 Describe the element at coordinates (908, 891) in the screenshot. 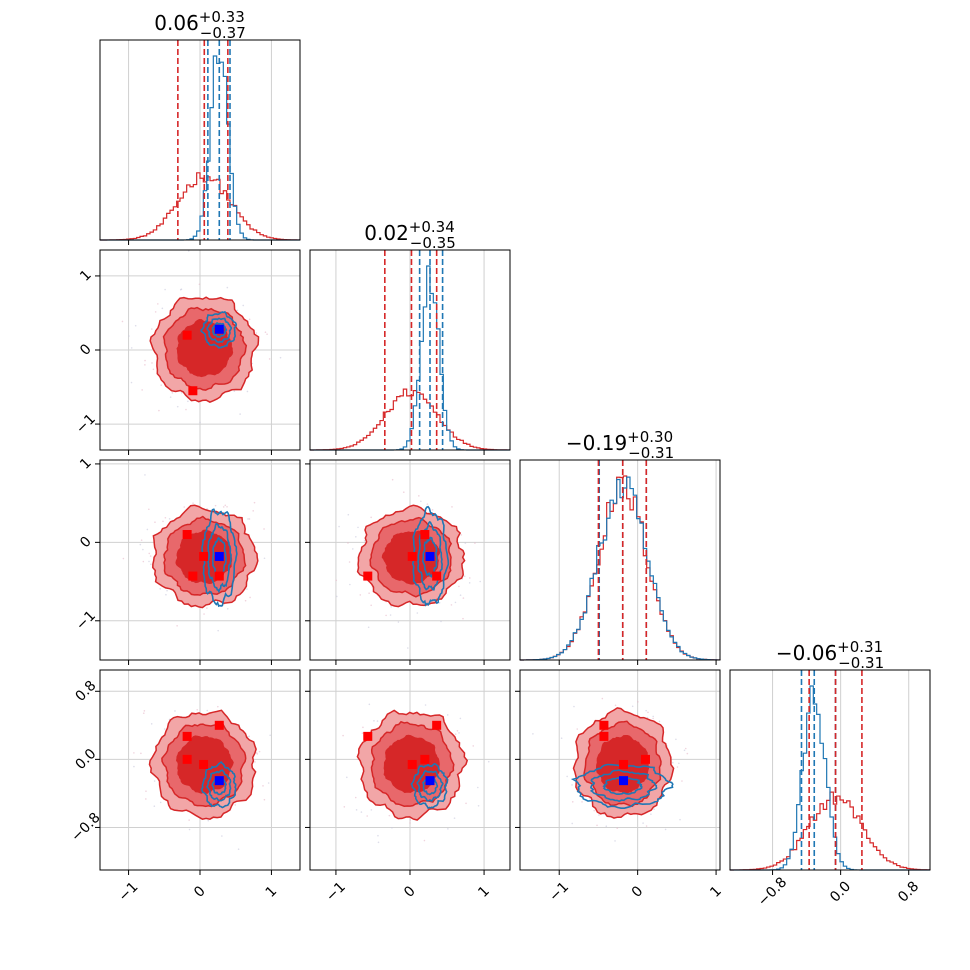

I see `x-tick-label: 0.8` at that location.